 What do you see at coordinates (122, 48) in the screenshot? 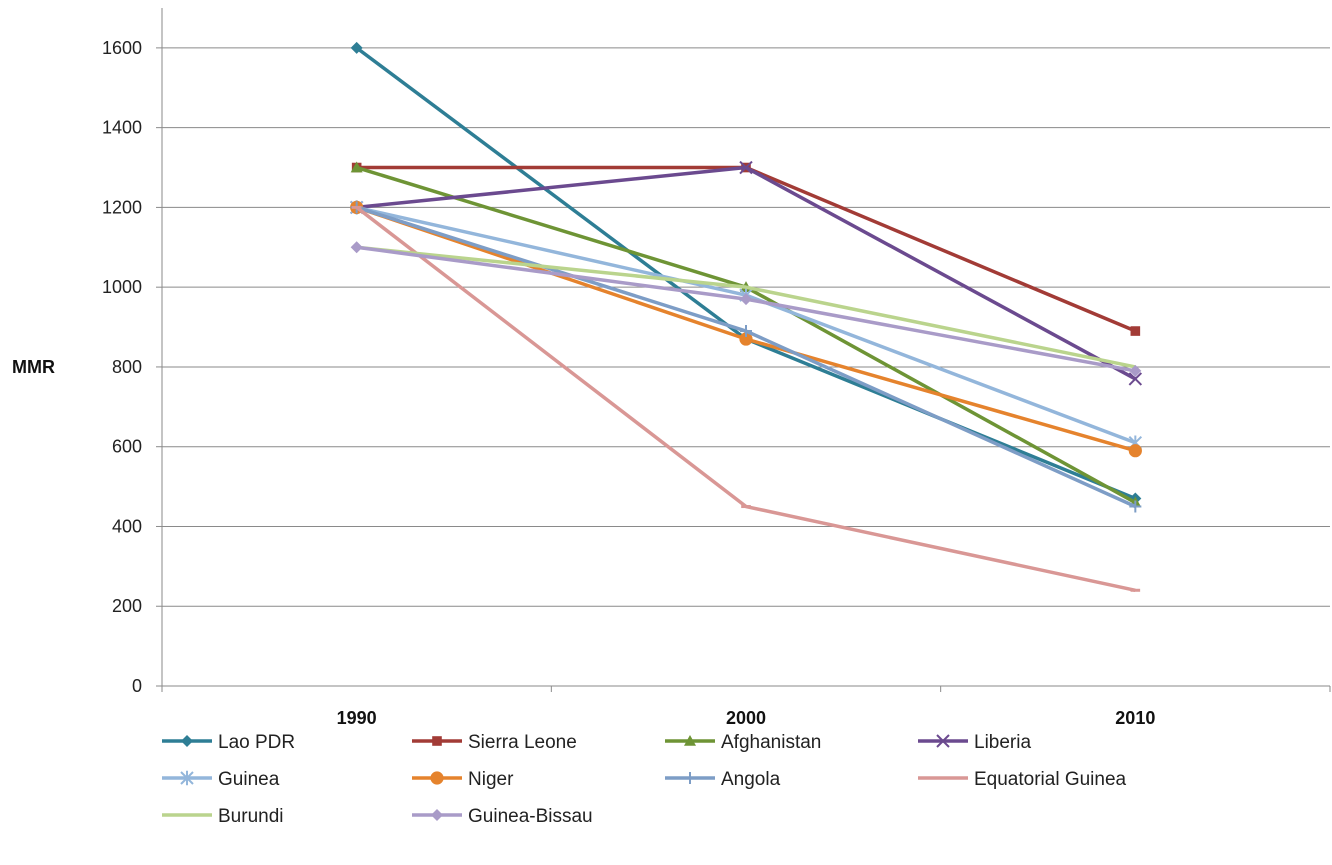
I see `y-tick-label: 1600` at bounding box center [122, 48].